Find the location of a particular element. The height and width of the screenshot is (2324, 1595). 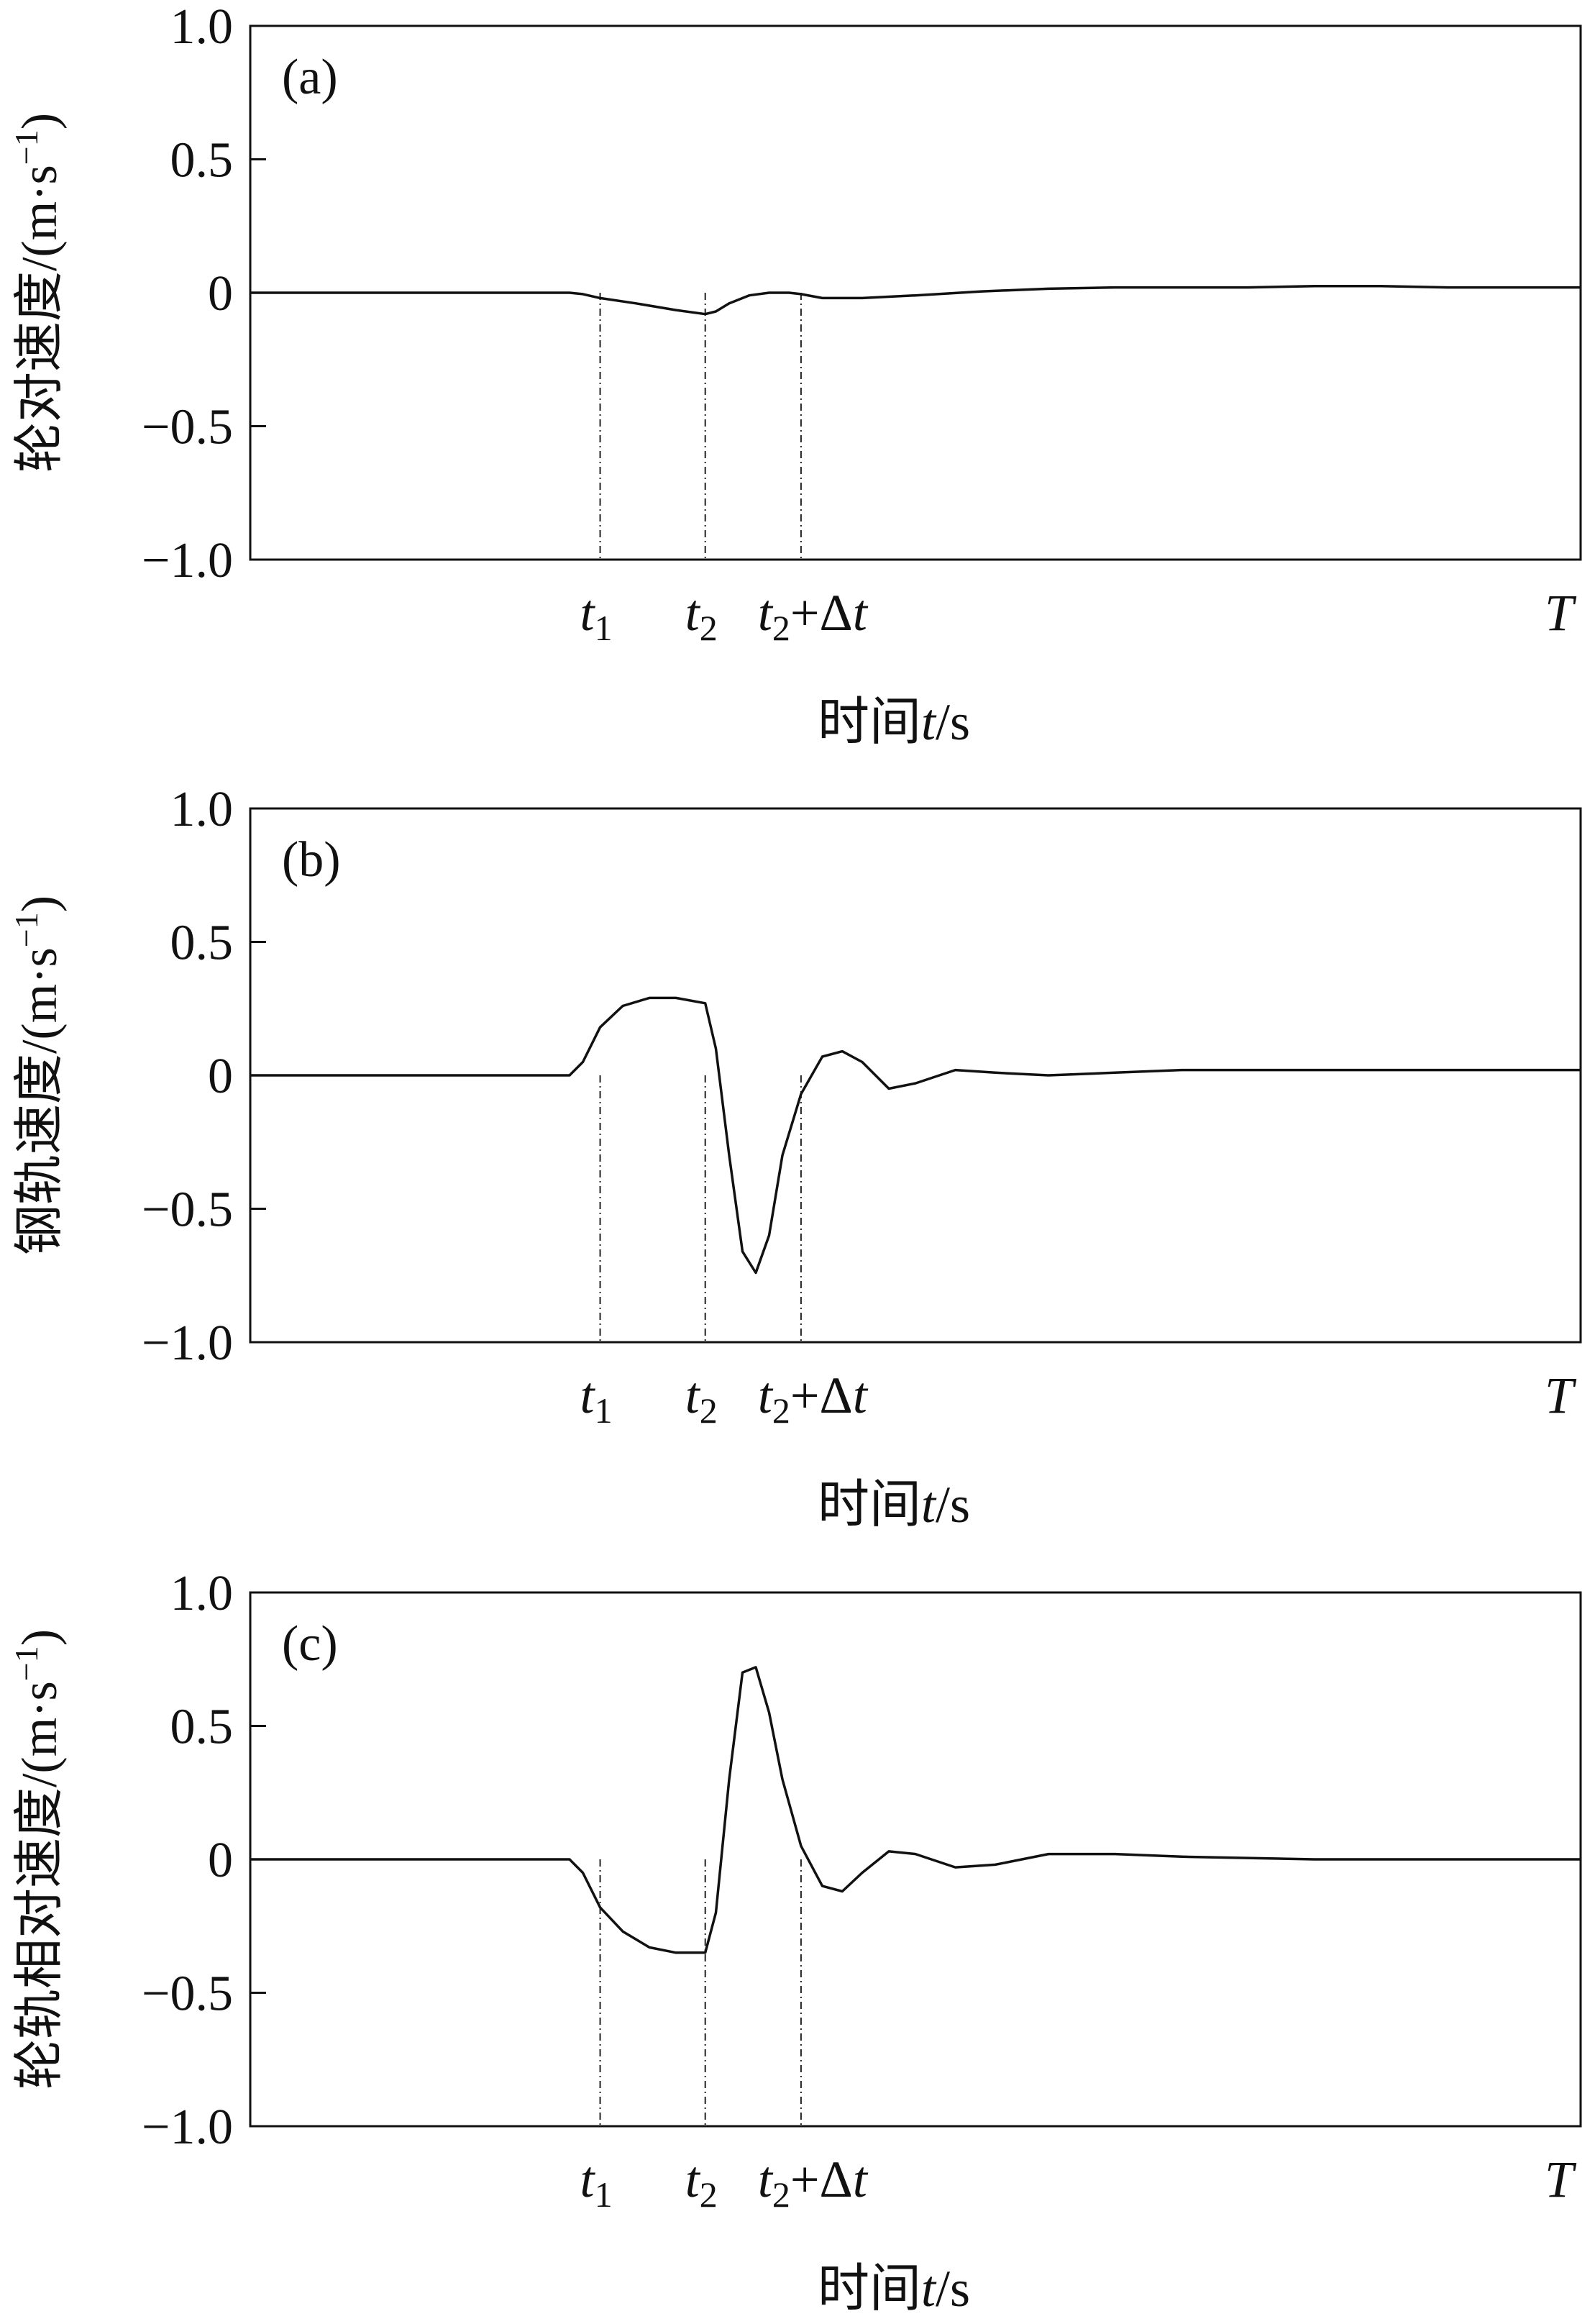

y-axis-title: 钢轨速度/(m·s−1) is located at coordinates (38, 1075).